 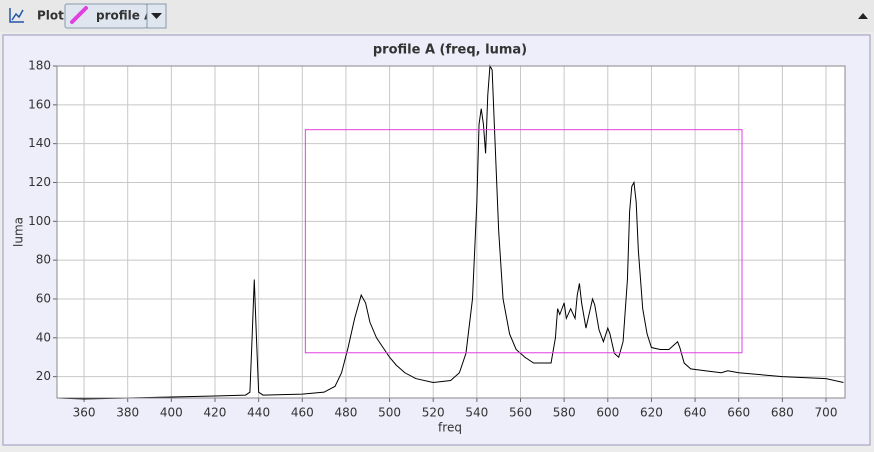 What do you see at coordinates (450, 428) in the screenshot?
I see `x-axis-label: freq` at bounding box center [450, 428].